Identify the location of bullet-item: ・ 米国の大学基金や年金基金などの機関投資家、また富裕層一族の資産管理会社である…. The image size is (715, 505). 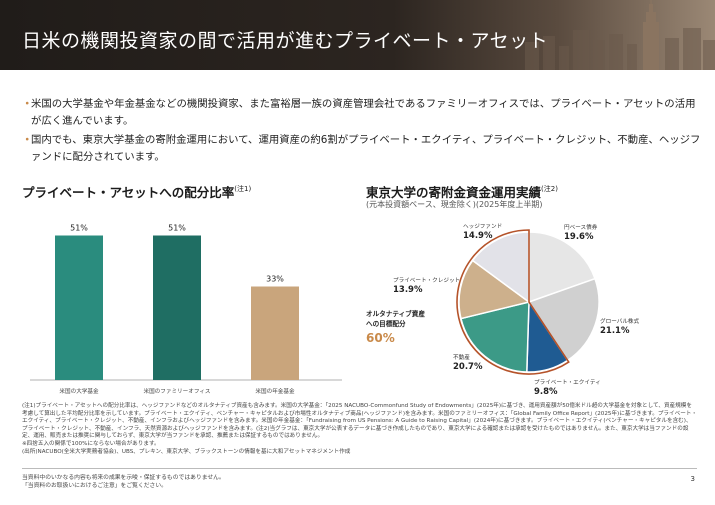
(362, 113).